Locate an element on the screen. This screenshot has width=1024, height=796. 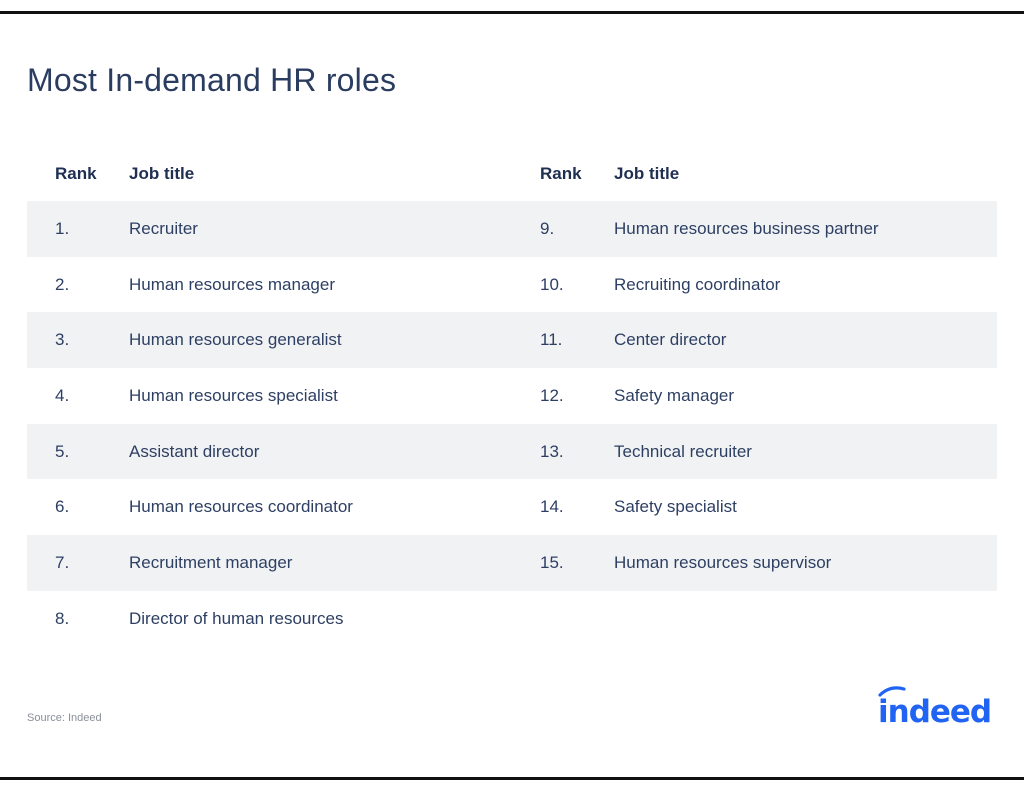
rank-cell: 9. is located at coordinates (547, 228).